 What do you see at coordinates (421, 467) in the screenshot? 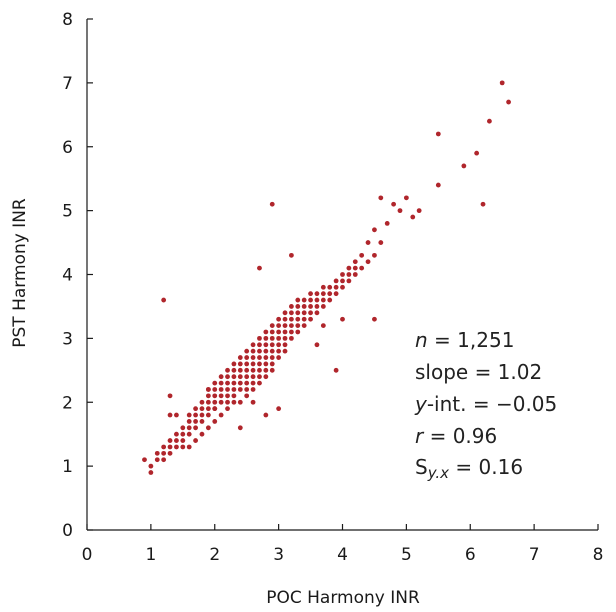
I see `stat-syx-label: S` at bounding box center [421, 467].